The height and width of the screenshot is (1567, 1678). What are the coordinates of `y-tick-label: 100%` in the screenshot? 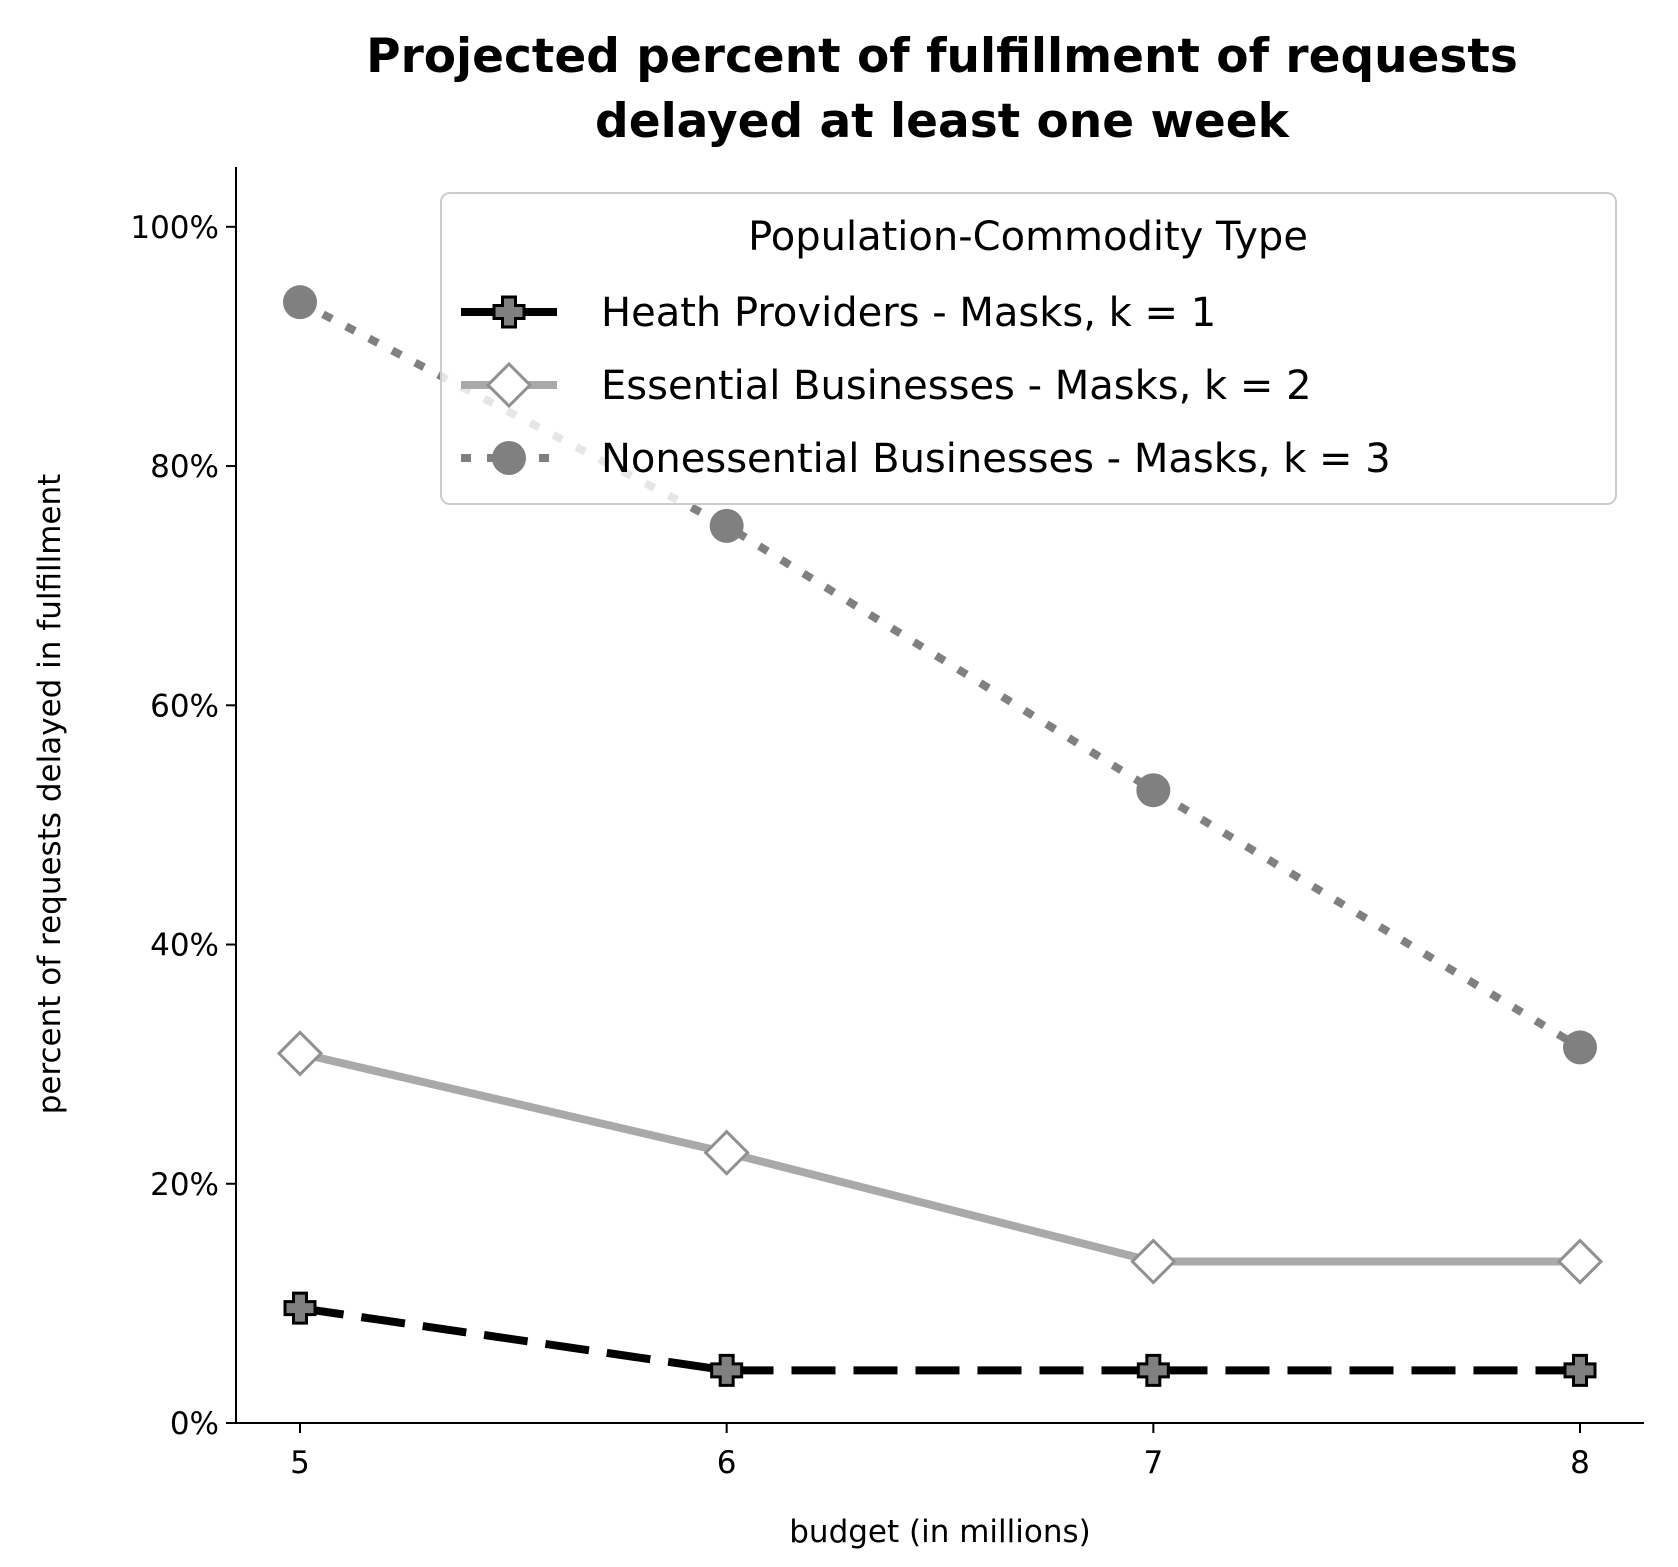 It's located at (174, 228).